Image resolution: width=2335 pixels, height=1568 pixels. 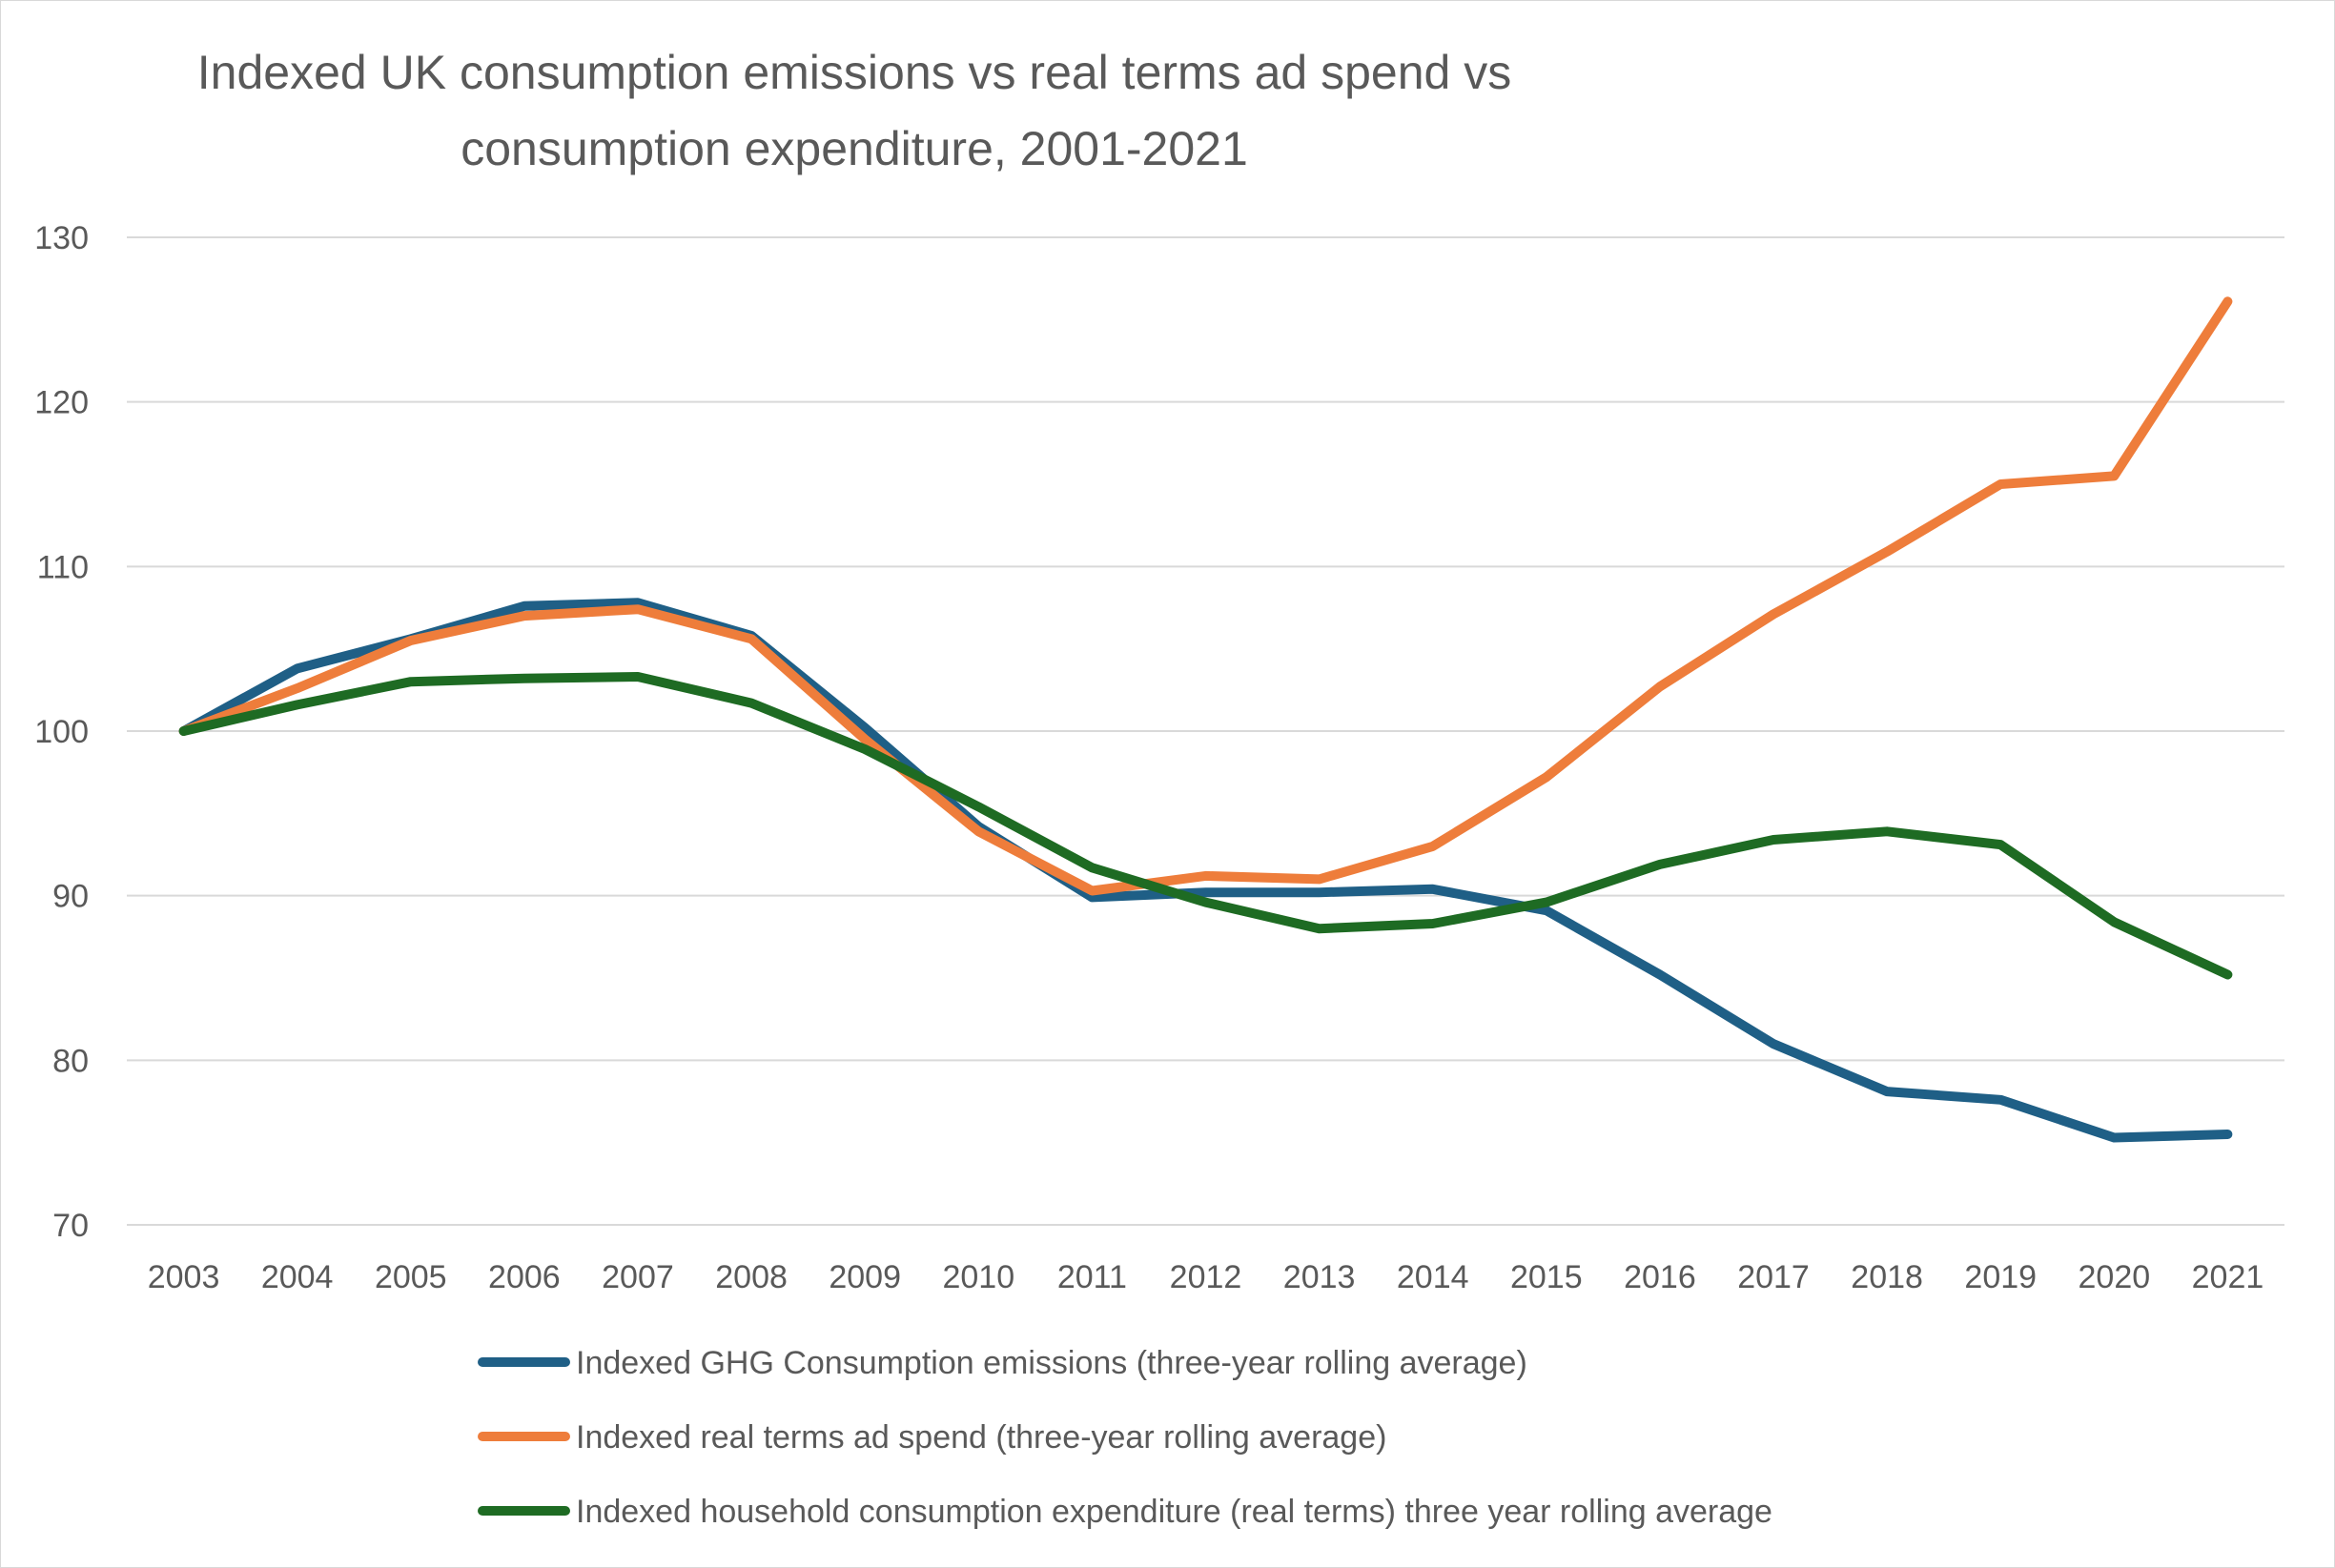 I want to click on x-tick-label: 2004, so click(x=297, y=1277).